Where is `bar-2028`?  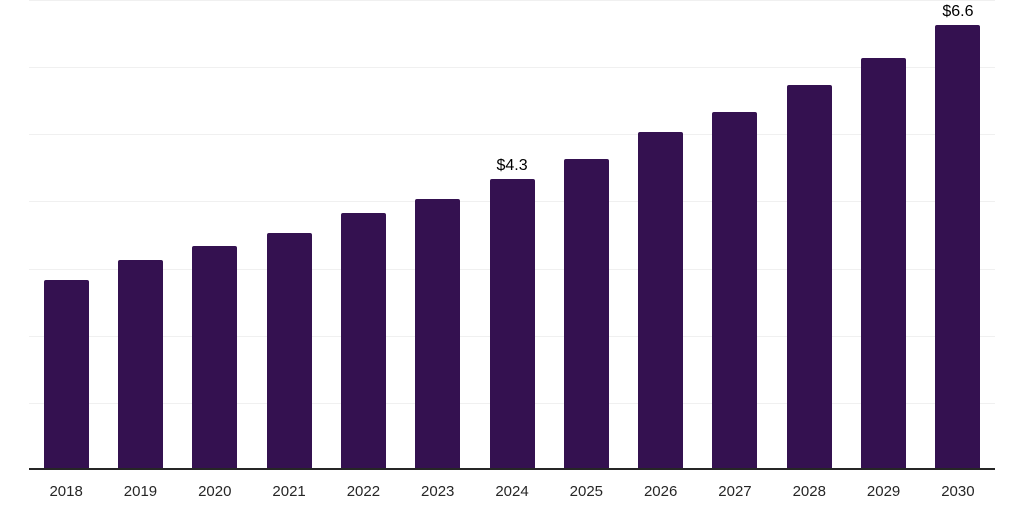 bar-2028 is located at coordinates (809, 276).